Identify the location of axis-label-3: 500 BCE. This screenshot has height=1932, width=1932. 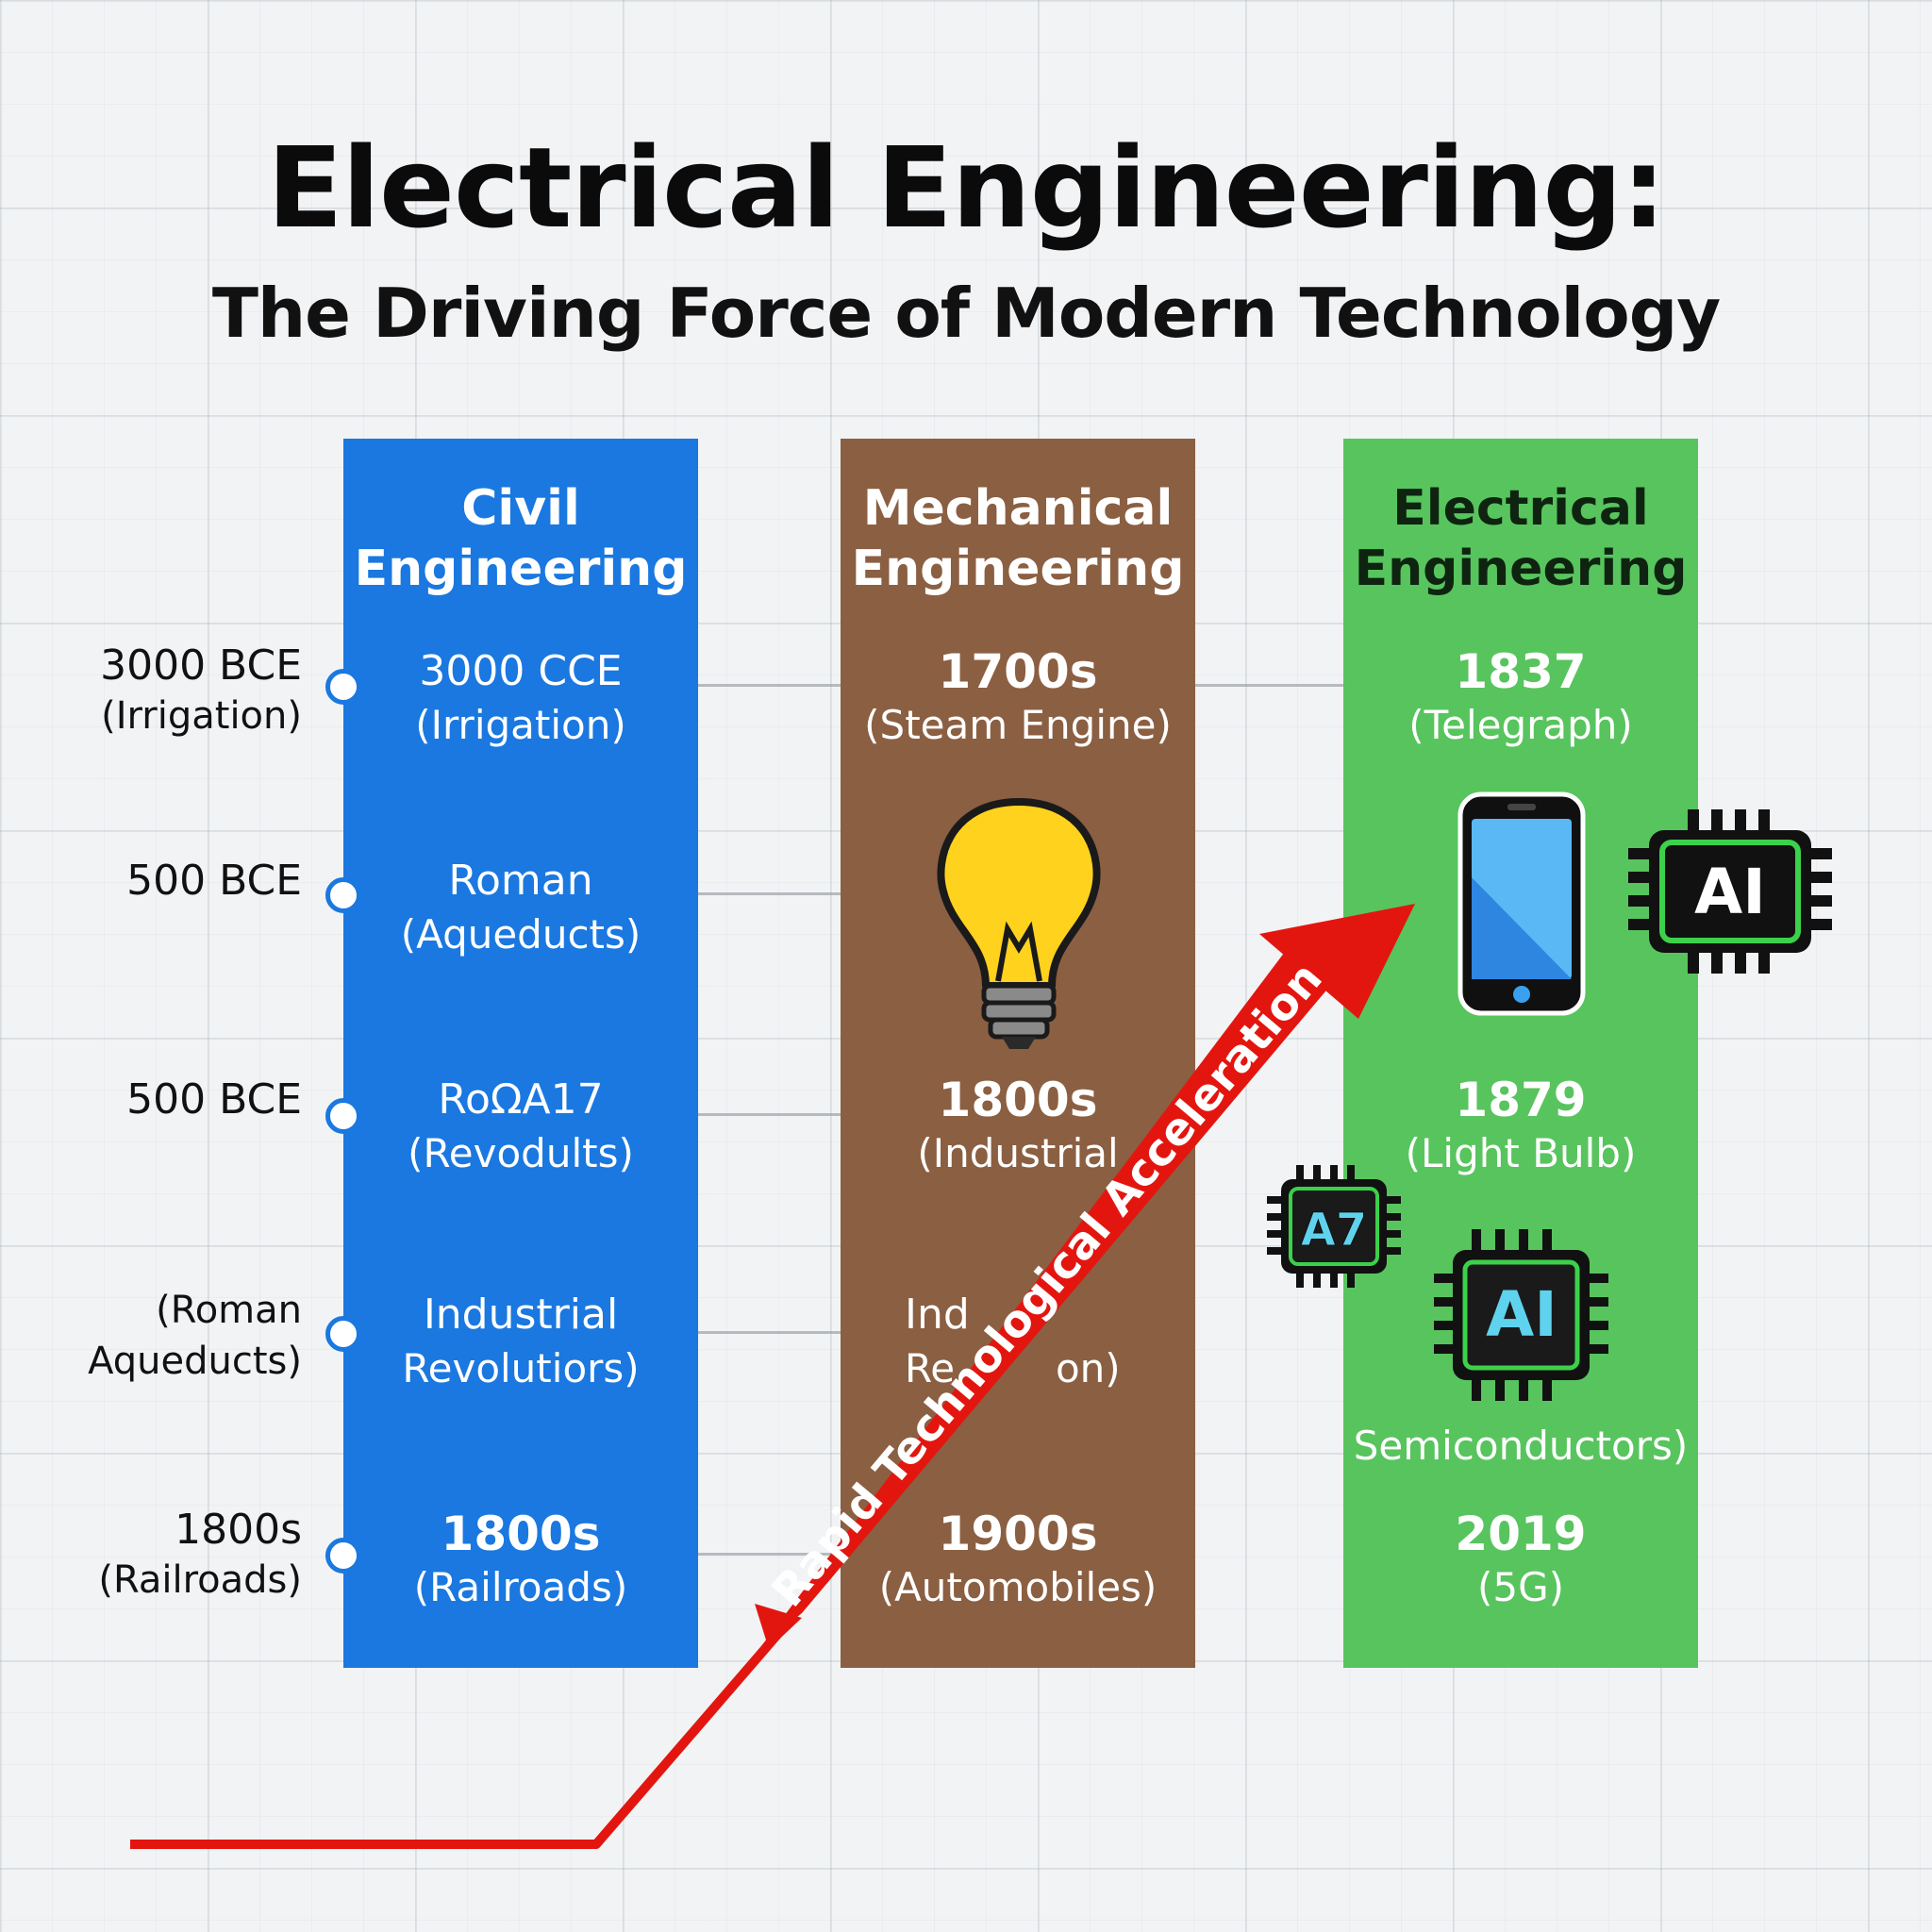
(170, 1099).